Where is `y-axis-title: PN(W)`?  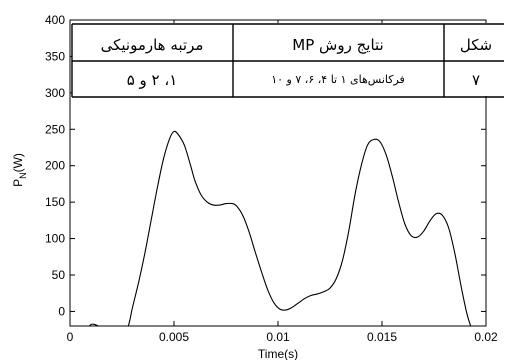 y-axis-title: PN(W) is located at coordinates (19, 170).